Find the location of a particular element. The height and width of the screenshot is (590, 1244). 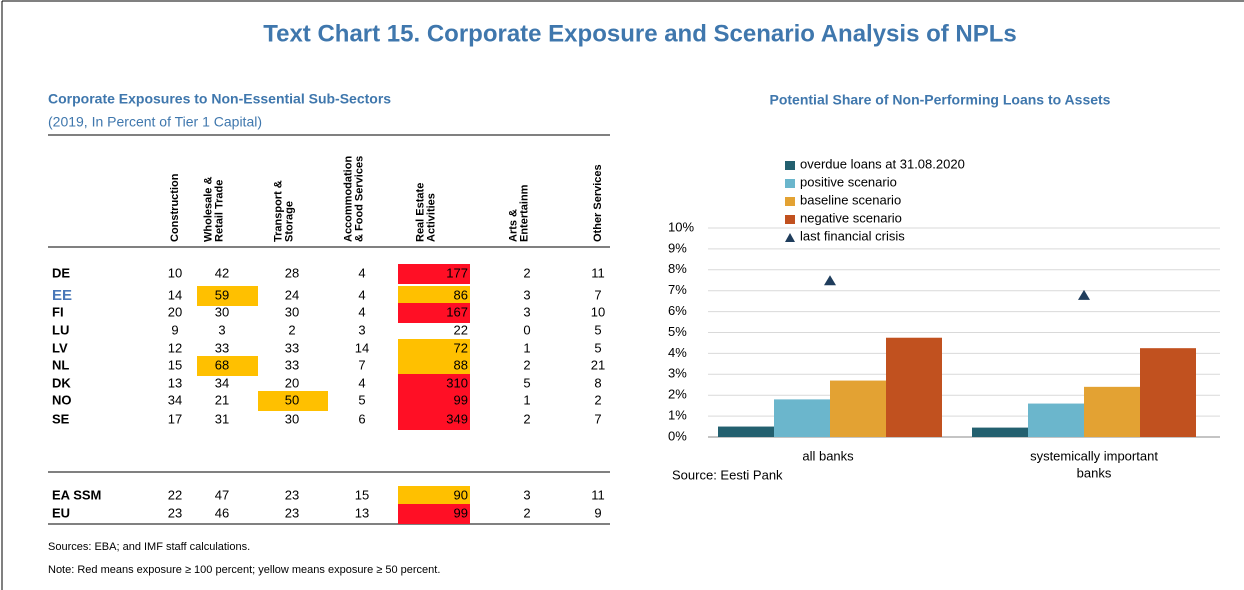

y-tick-label: 3% is located at coordinates (677, 373).